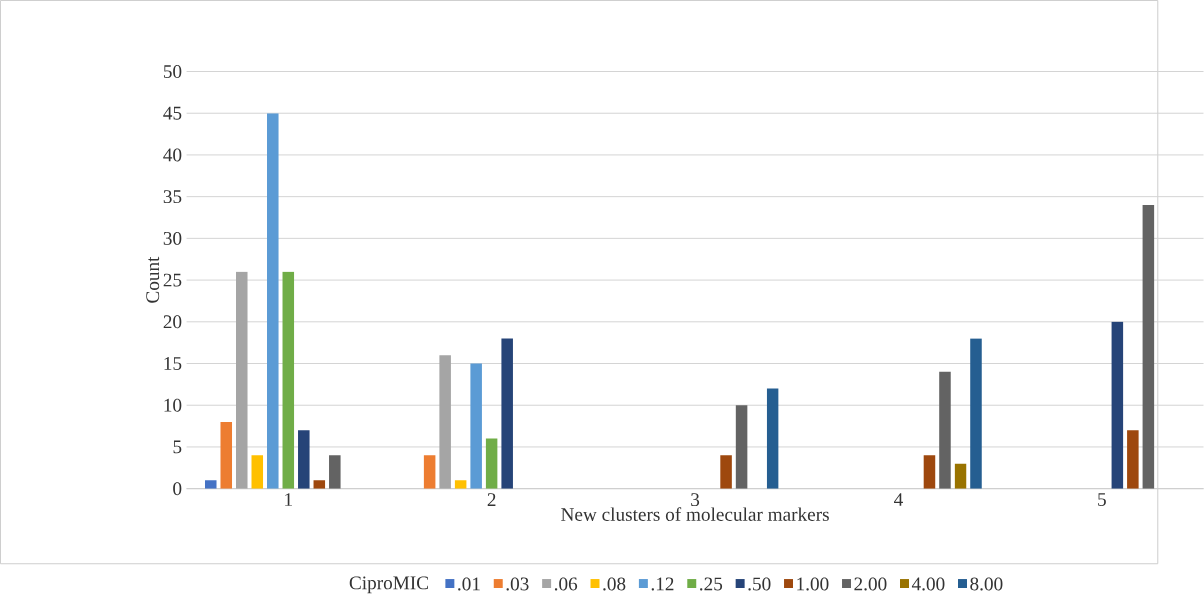  What do you see at coordinates (928, 584) in the screenshot?
I see `legend-label: 4.00` at bounding box center [928, 584].